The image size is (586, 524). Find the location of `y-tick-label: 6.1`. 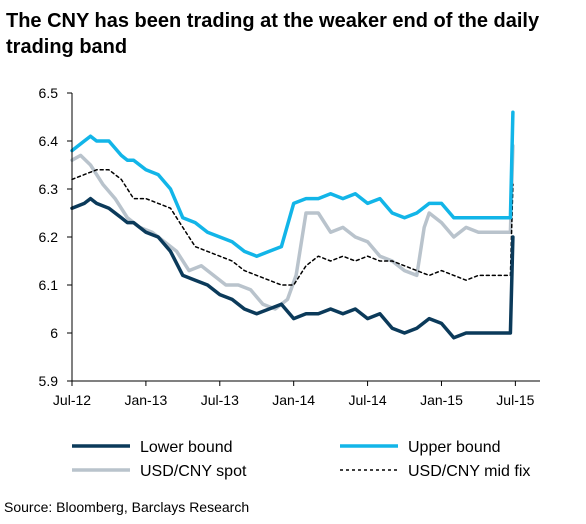

y-tick-label: 6.1 is located at coordinates (49, 285).